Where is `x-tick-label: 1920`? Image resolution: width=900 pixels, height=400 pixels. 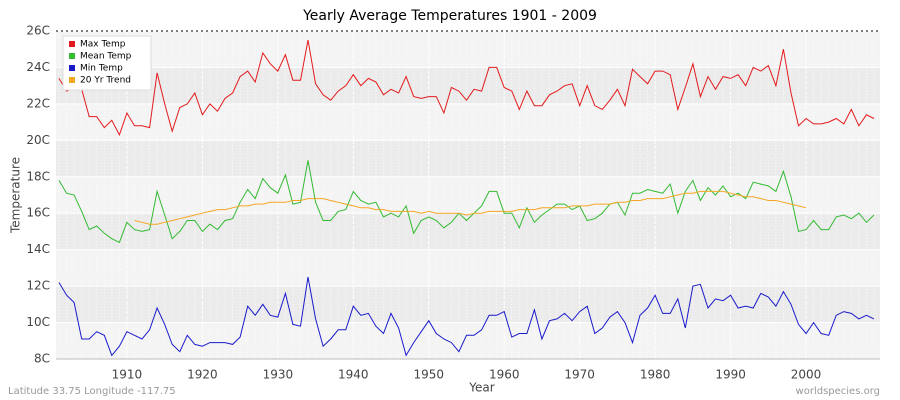
x-tick-label: 1920 is located at coordinates (202, 375).